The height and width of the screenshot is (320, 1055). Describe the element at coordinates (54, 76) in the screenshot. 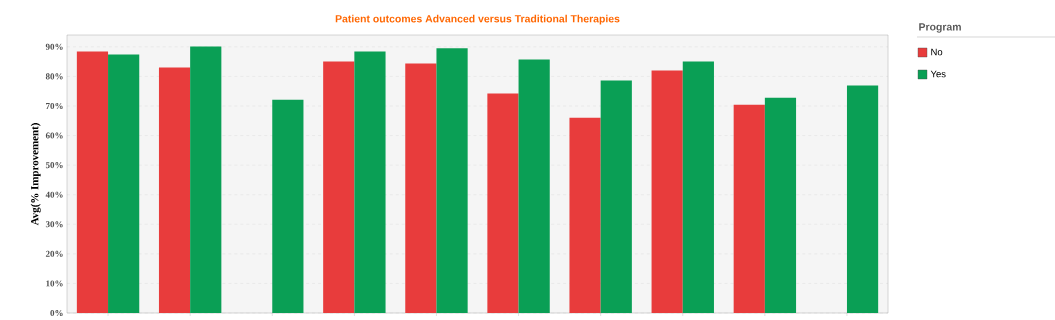

I see `y-tick-label: 80%` at that location.